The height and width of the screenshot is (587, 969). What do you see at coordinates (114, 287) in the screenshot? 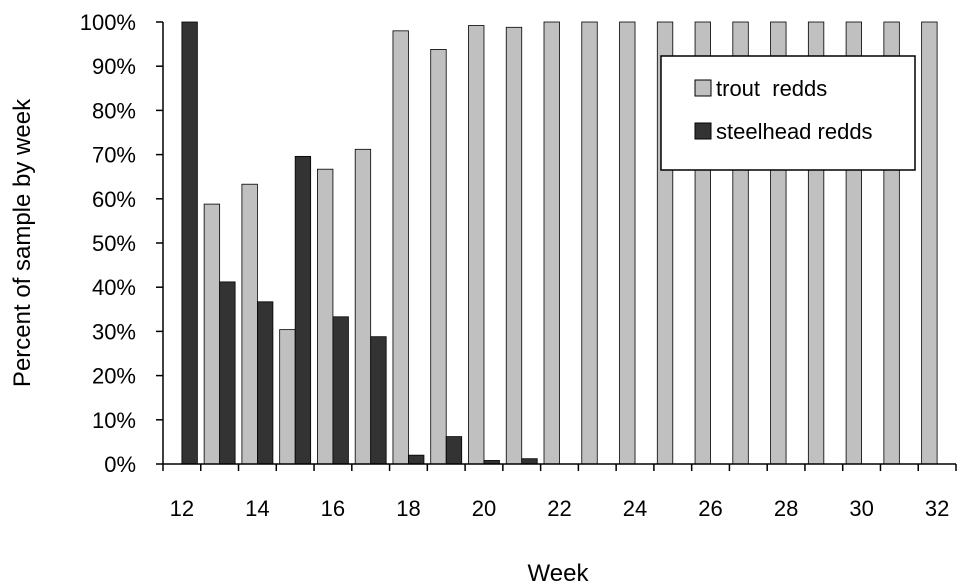
I see `y-tick-label: 40%` at bounding box center [114, 287].